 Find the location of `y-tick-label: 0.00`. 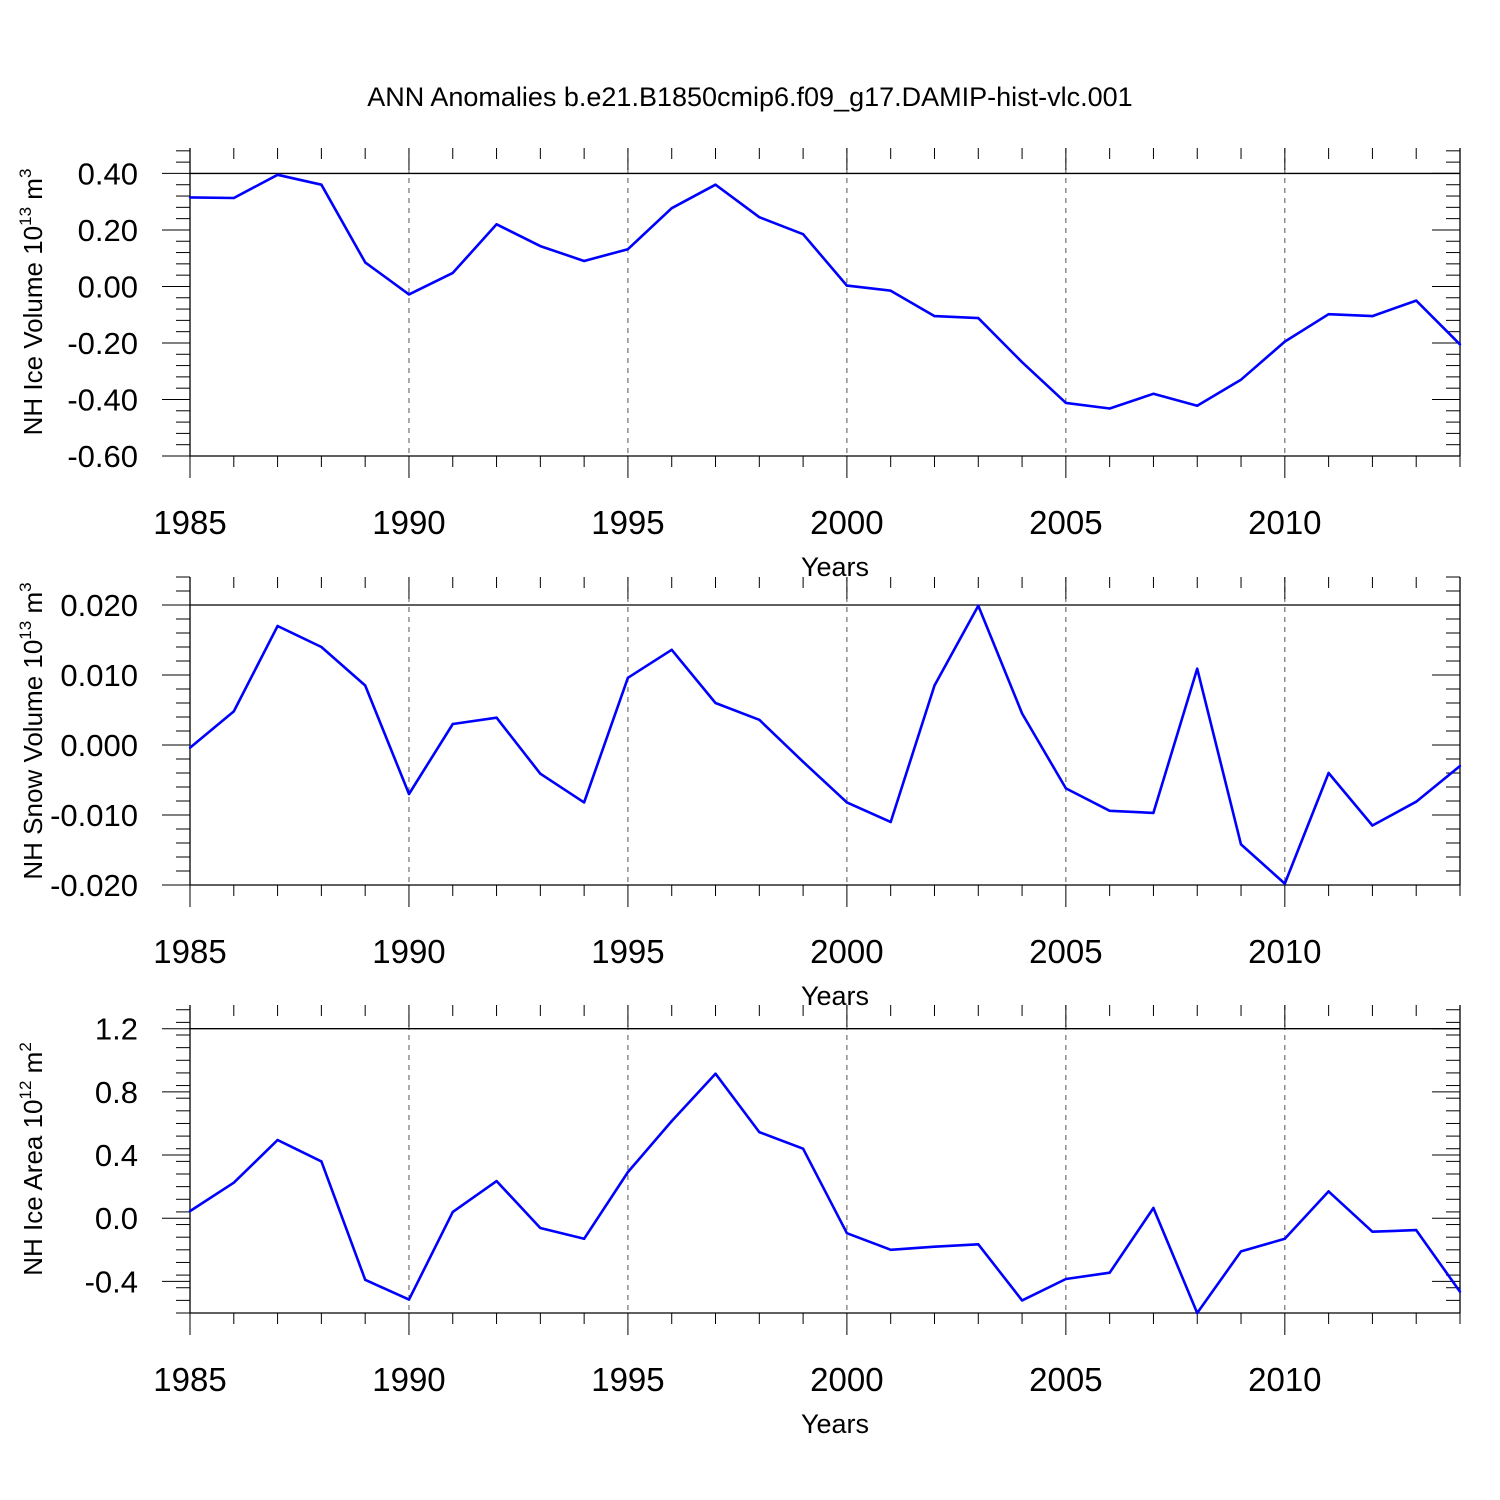

y-tick-label: 0.00 is located at coordinates (108, 286).